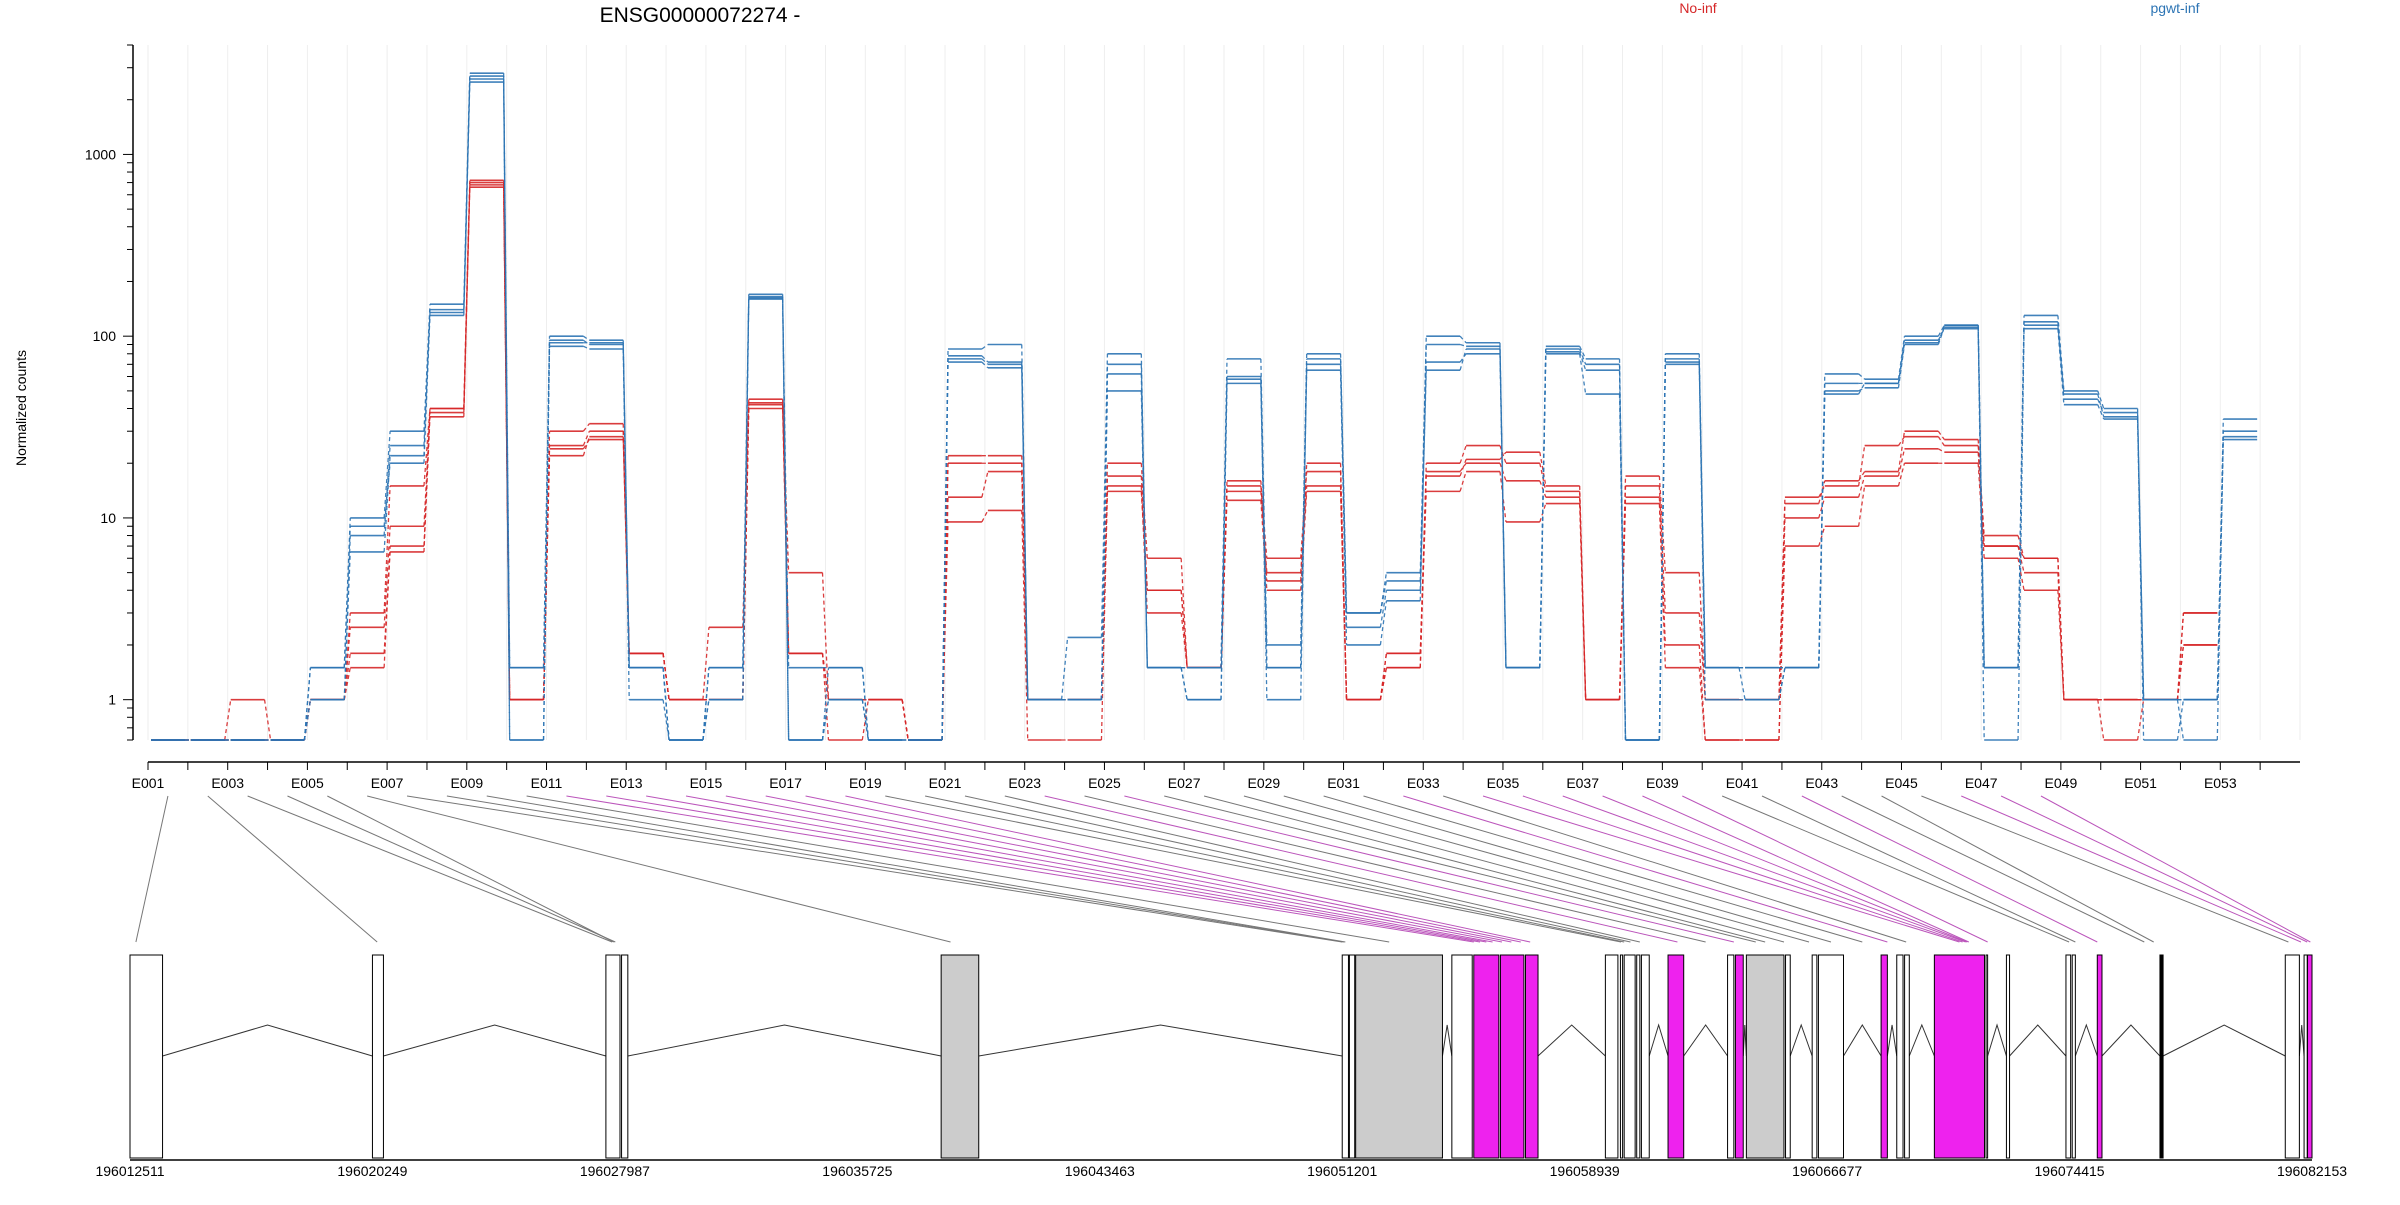  I want to click on y-tick-label: 10, so click(108, 518).